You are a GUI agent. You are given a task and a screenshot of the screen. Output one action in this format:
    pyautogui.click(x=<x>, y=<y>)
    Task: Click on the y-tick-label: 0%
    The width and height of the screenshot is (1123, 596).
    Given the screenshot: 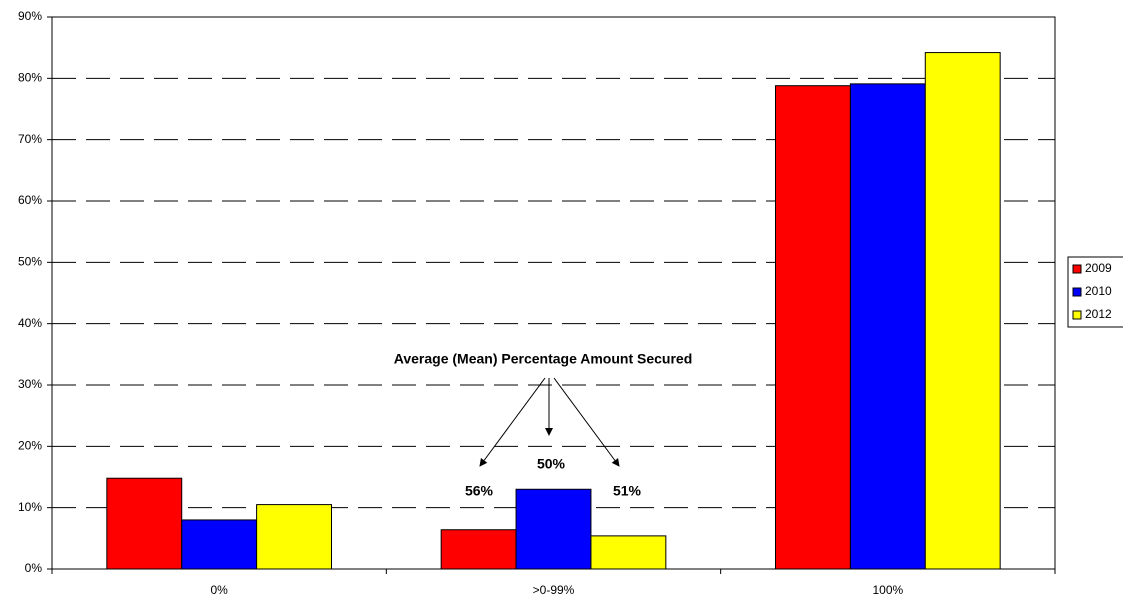 What is the action you would take?
    pyautogui.click(x=34, y=568)
    